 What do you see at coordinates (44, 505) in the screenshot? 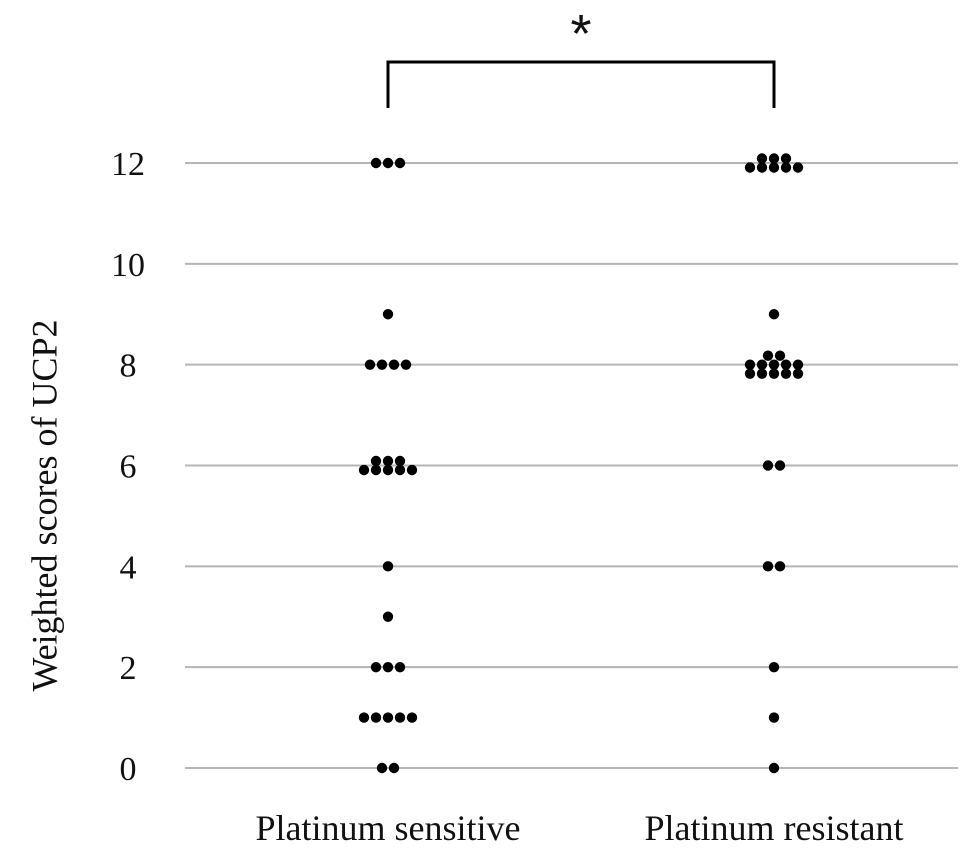
I see `y-axis-title: Weighted scores of UCP2` at bounding box center [44, 505].